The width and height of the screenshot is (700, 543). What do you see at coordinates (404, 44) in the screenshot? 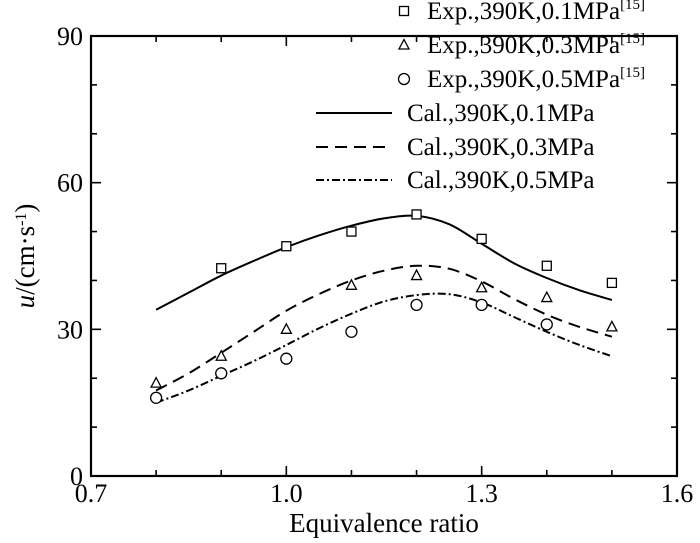
I see `legend-marker-triangle` at bounding box center [404, 44].